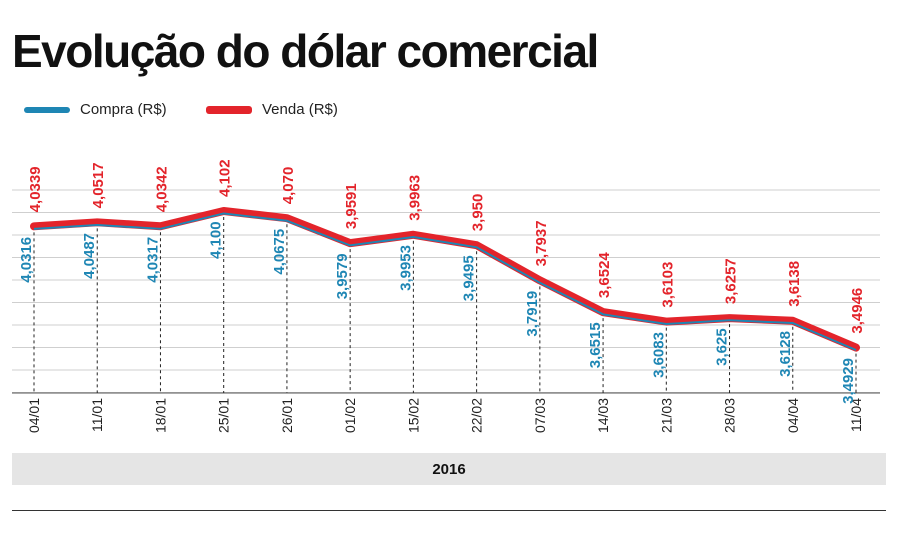  What do you see at coordinates (857, 311) in the screenshot?
I see `data-label-venda: 3,4946` at bounding box center [857, 311].